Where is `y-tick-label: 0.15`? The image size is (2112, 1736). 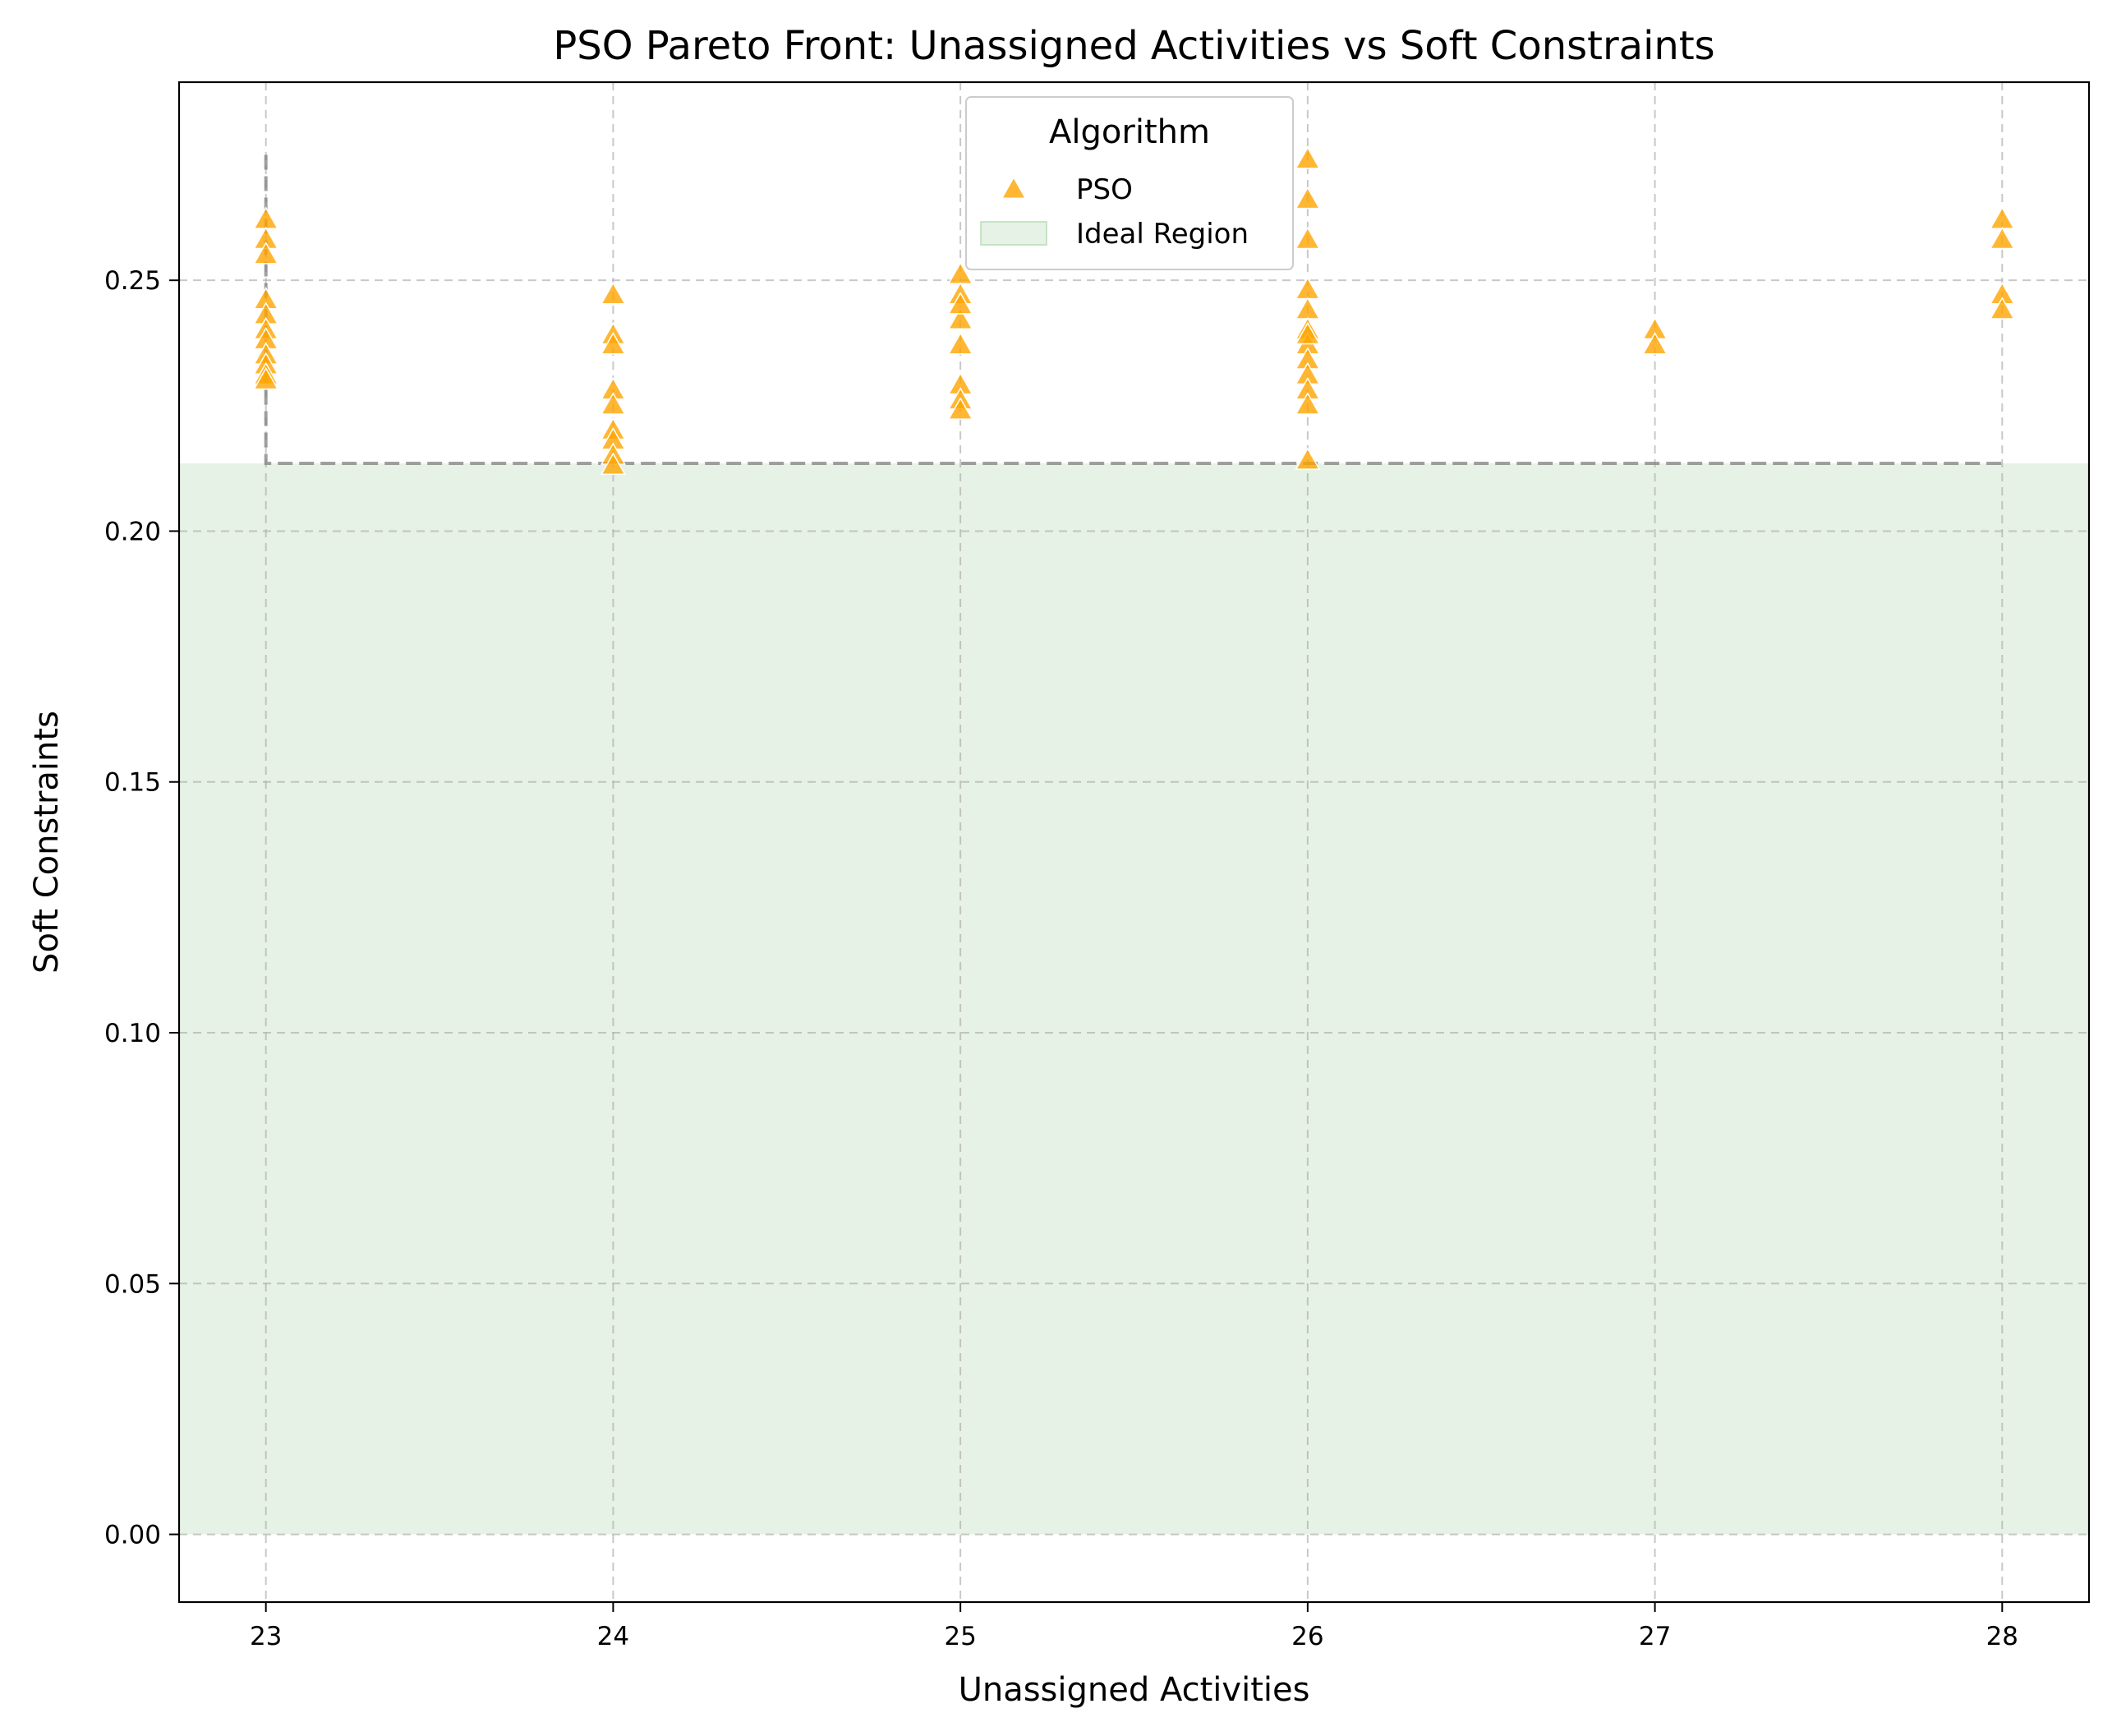 y-tick-label: 0.15 is located at coordinates (132, 783).